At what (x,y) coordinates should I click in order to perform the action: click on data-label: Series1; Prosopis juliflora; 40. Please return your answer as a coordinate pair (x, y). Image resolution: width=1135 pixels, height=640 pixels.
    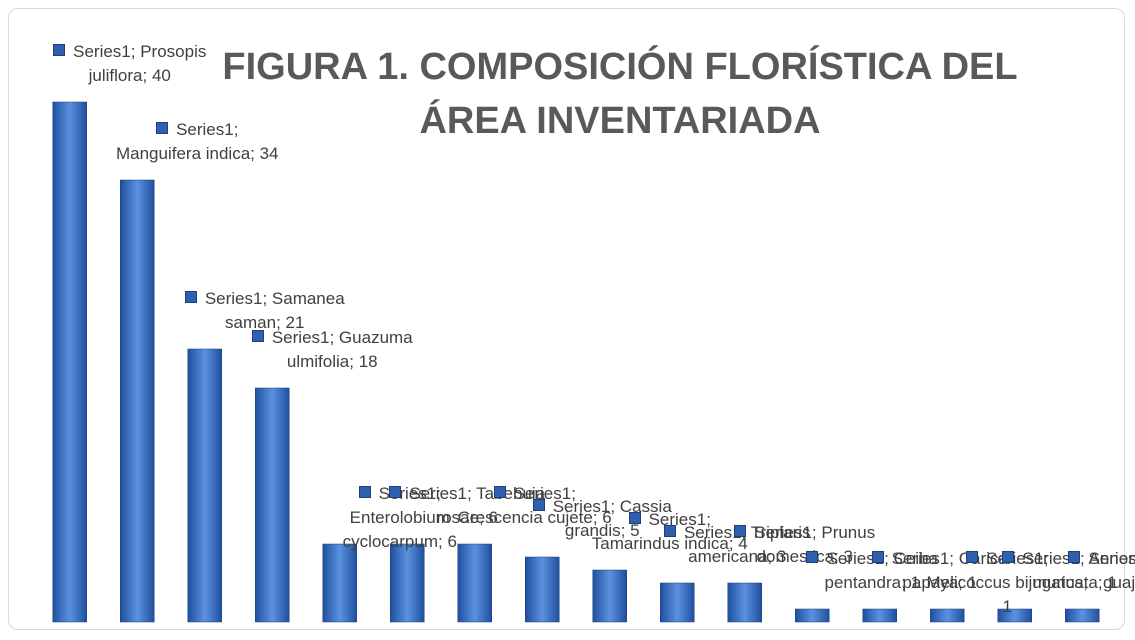
    Looking at the image, I should click on (130, 64).